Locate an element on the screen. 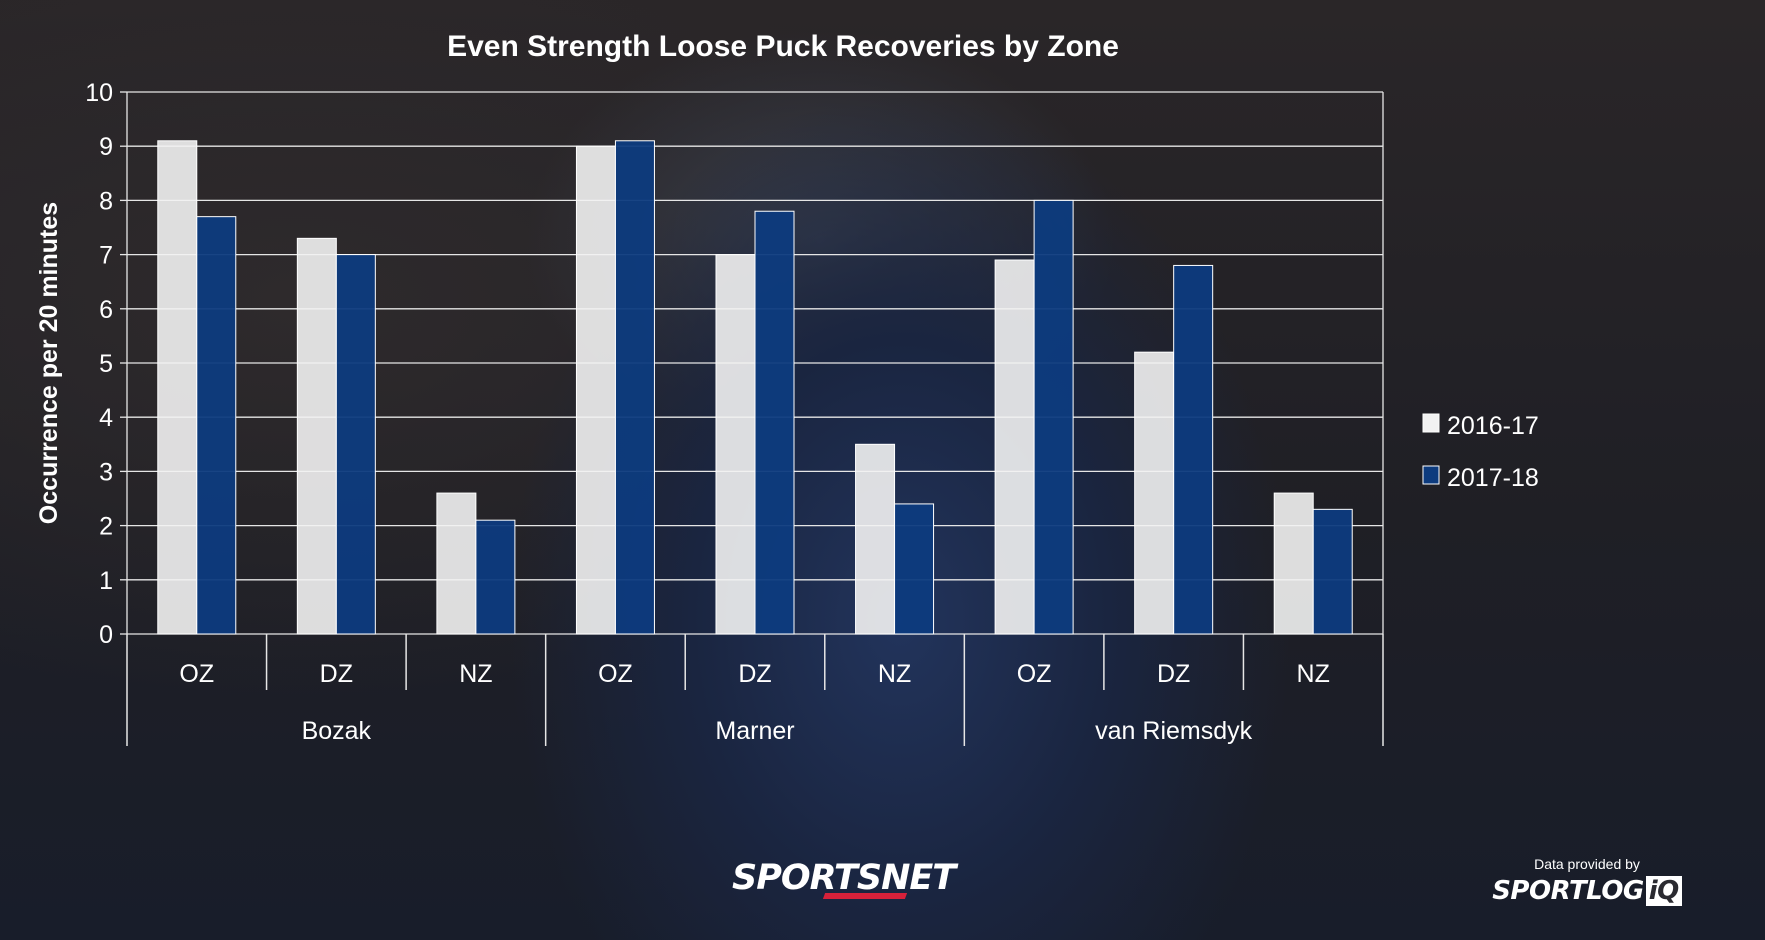 This screenshot has height=940, width=1765. y-tick-label: 10 is located at coordinates (99, 93).